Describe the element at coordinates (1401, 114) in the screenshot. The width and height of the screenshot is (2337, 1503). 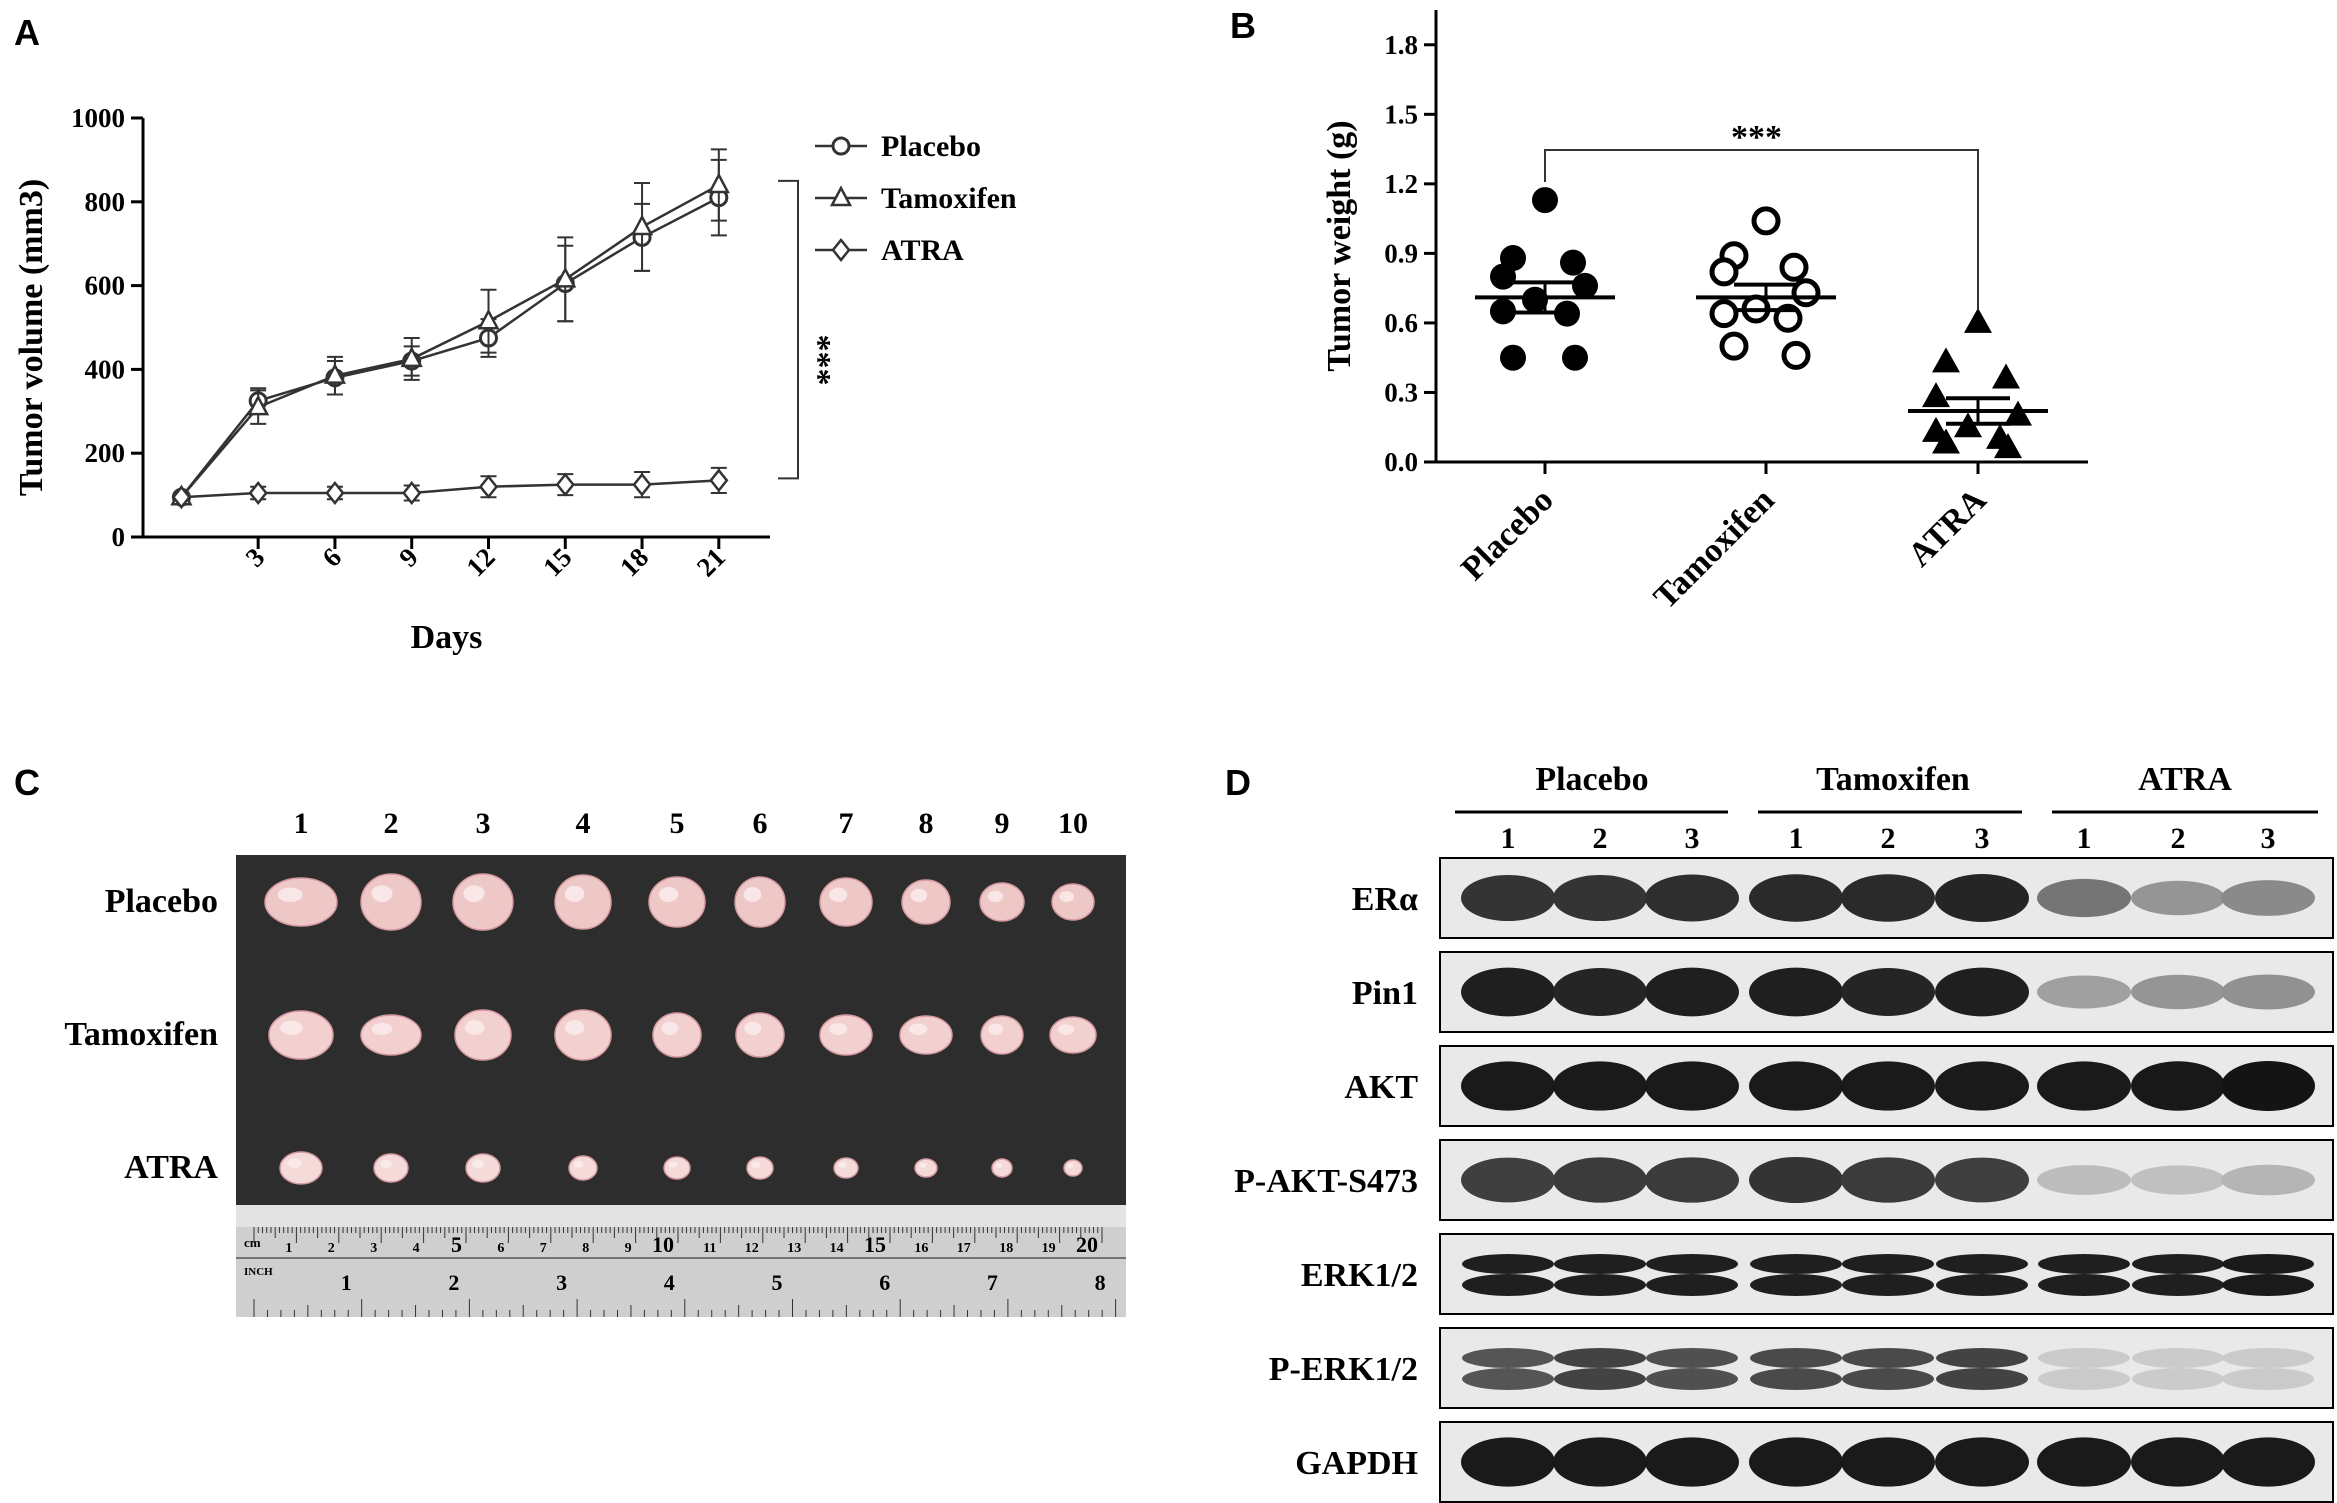
I see `y-tick-label: 1.5` at that location.